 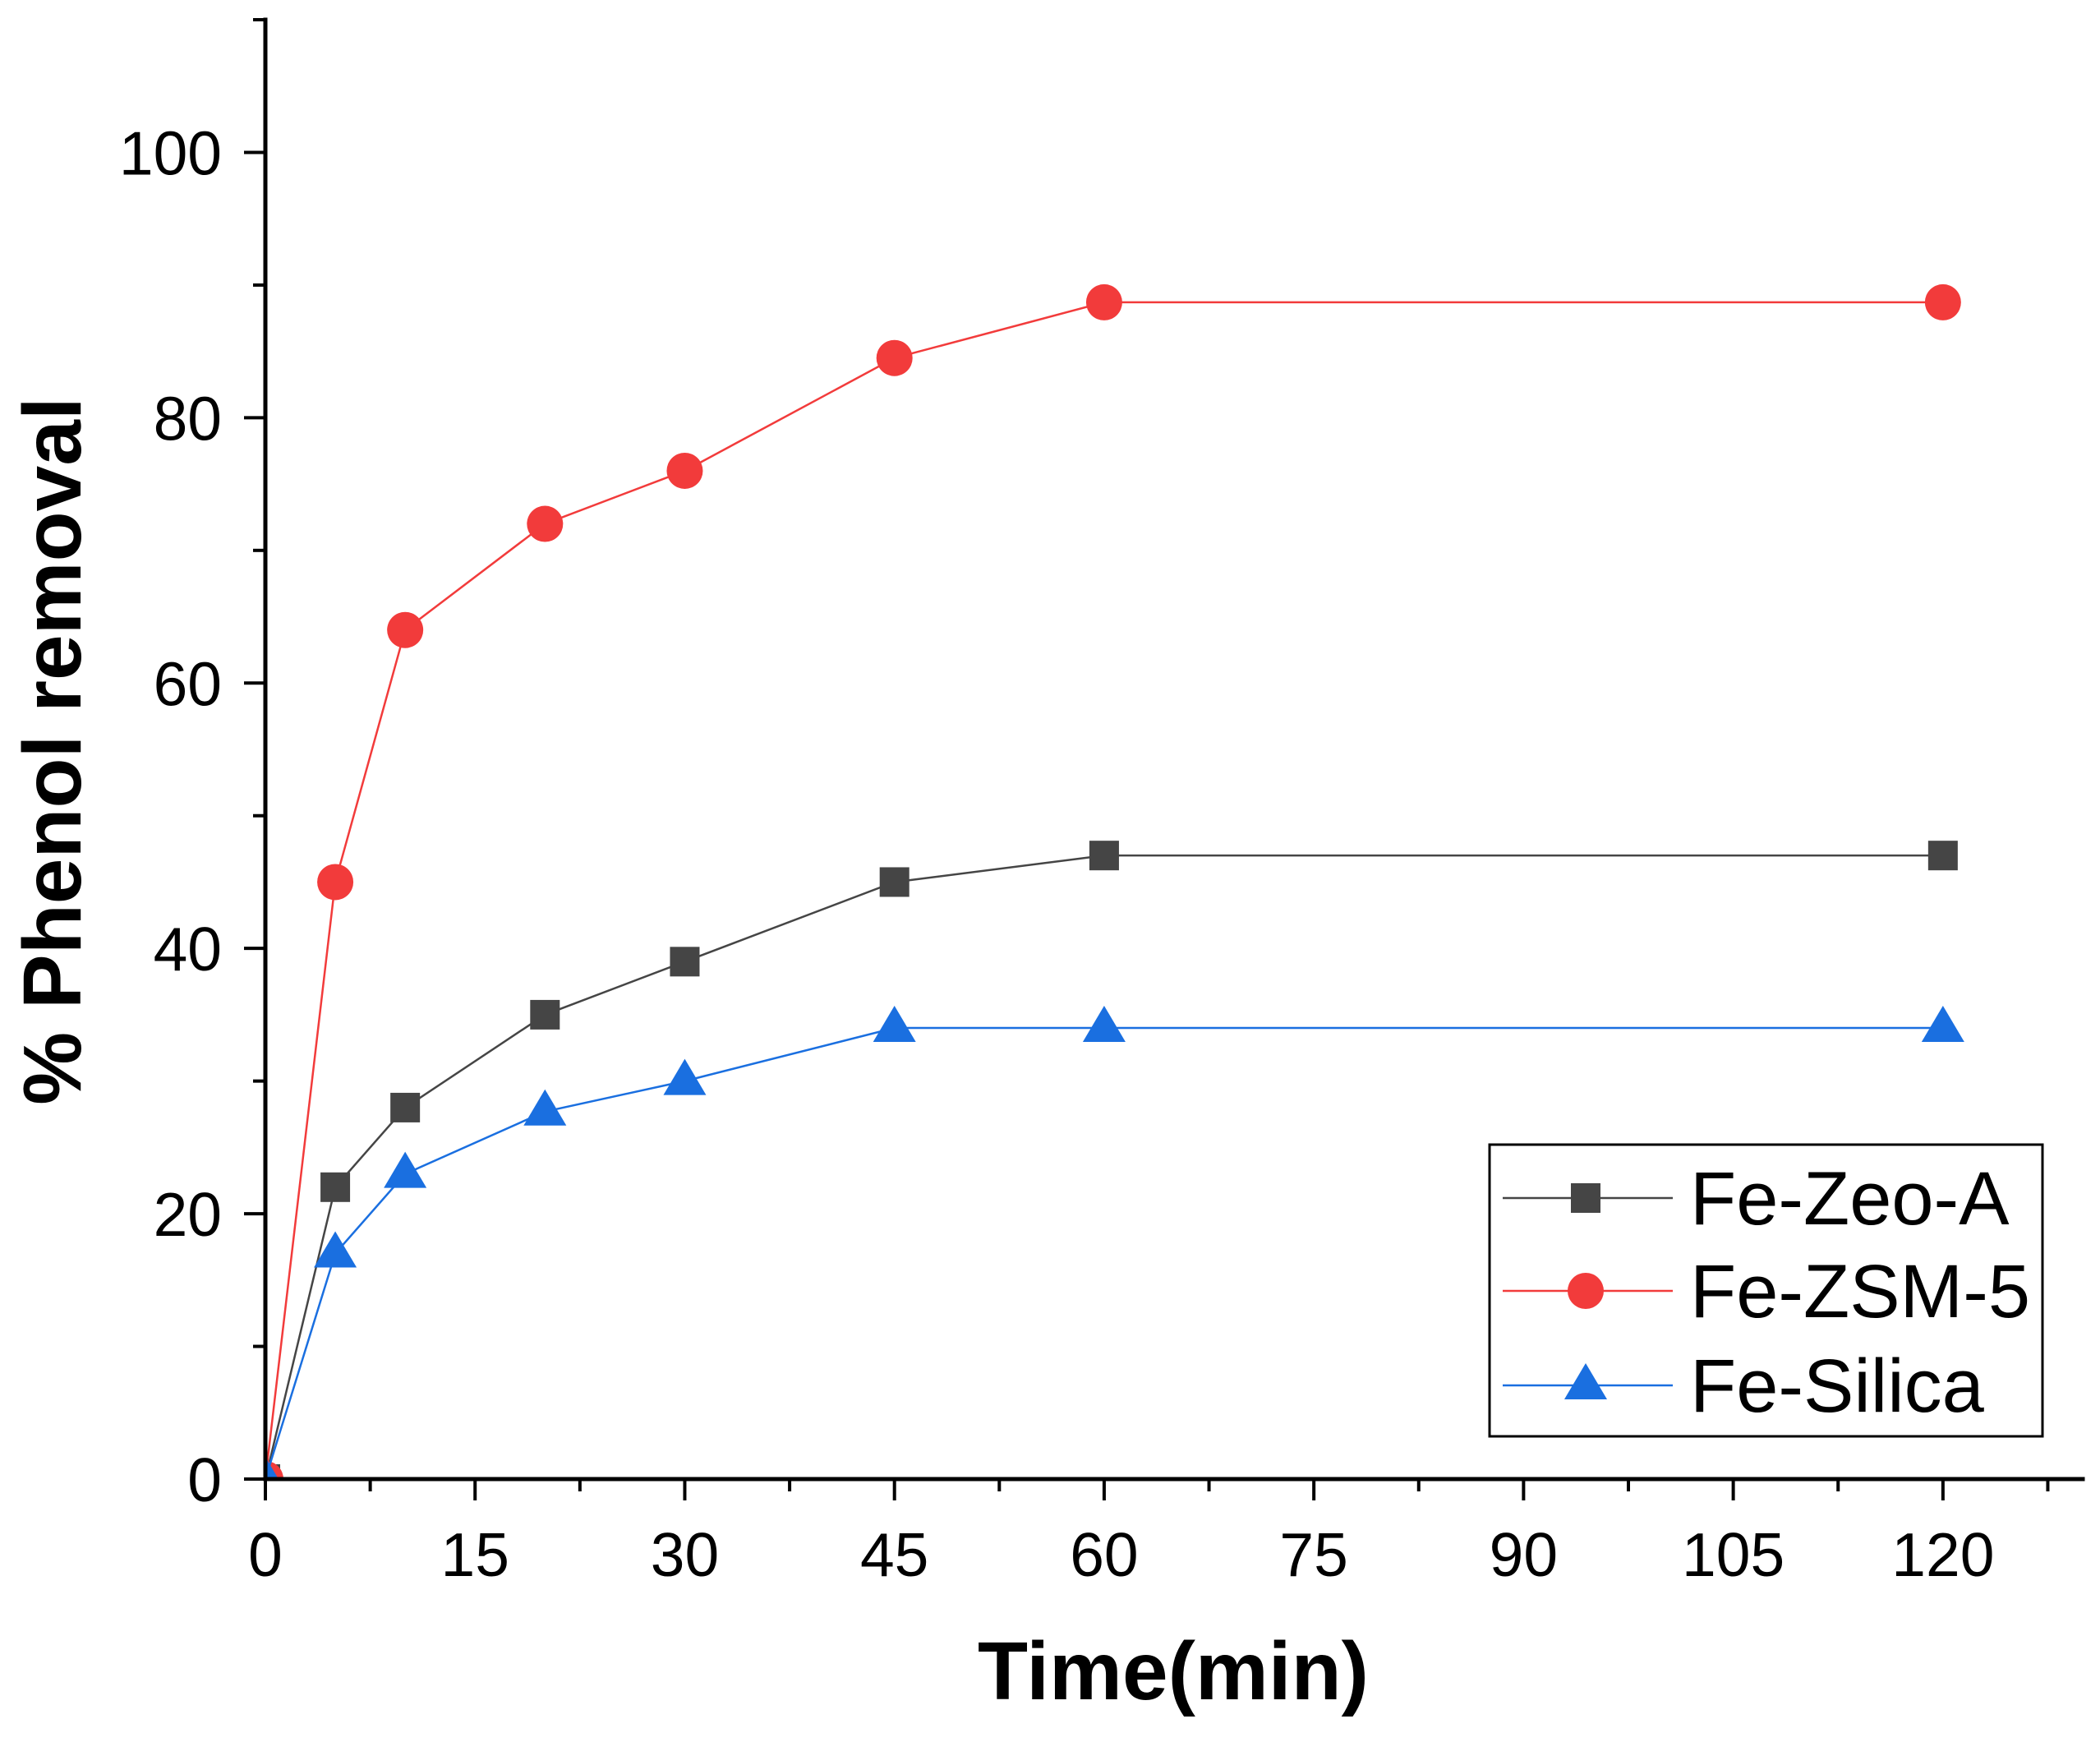 I want to click on x-tick-label: 75, so click(x=1313, y=1554).